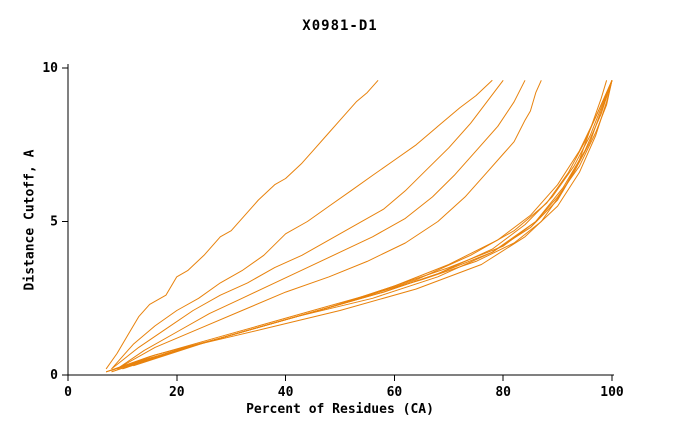 The height and width of the screenshot is (440, 680). What do you see at coordinates (50, 68) in the screenshot?
I see `y-tick-label: 10` at bounding box center [50, 68].